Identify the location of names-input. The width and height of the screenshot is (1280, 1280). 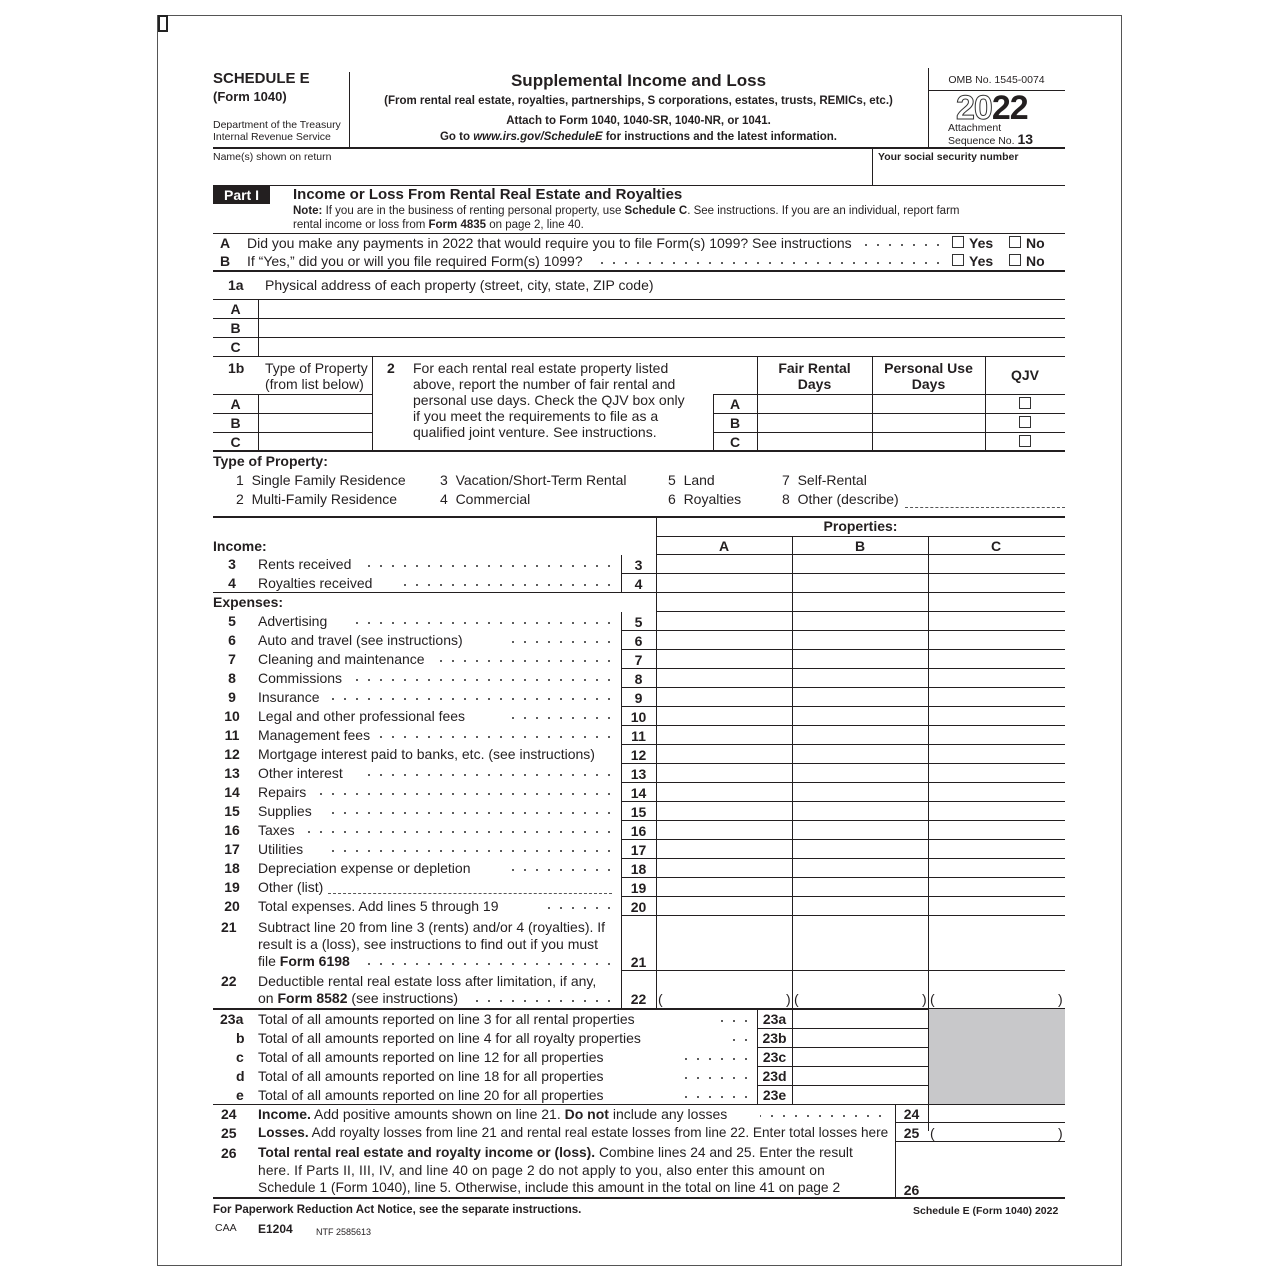
(542, 174).